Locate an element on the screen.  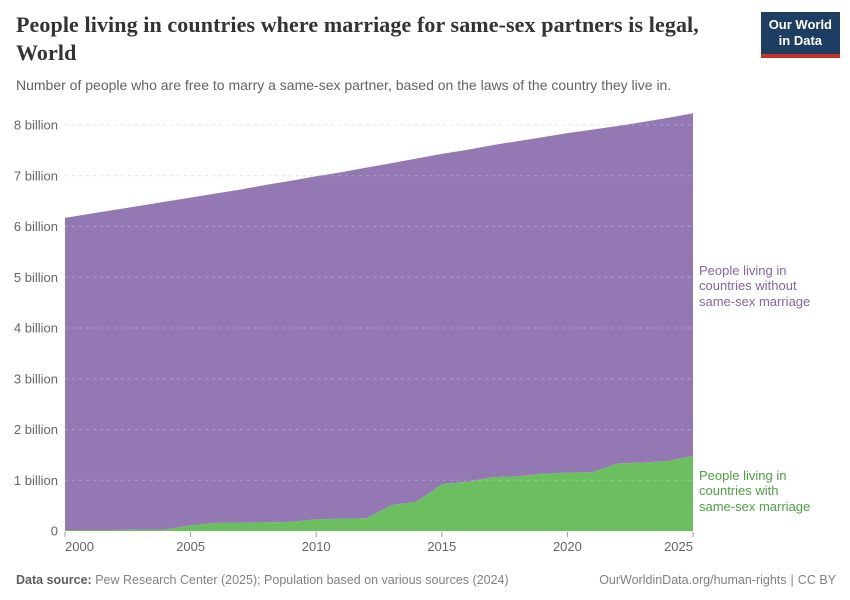
data-source-label: Data source: is located at coordinates (54, 580).